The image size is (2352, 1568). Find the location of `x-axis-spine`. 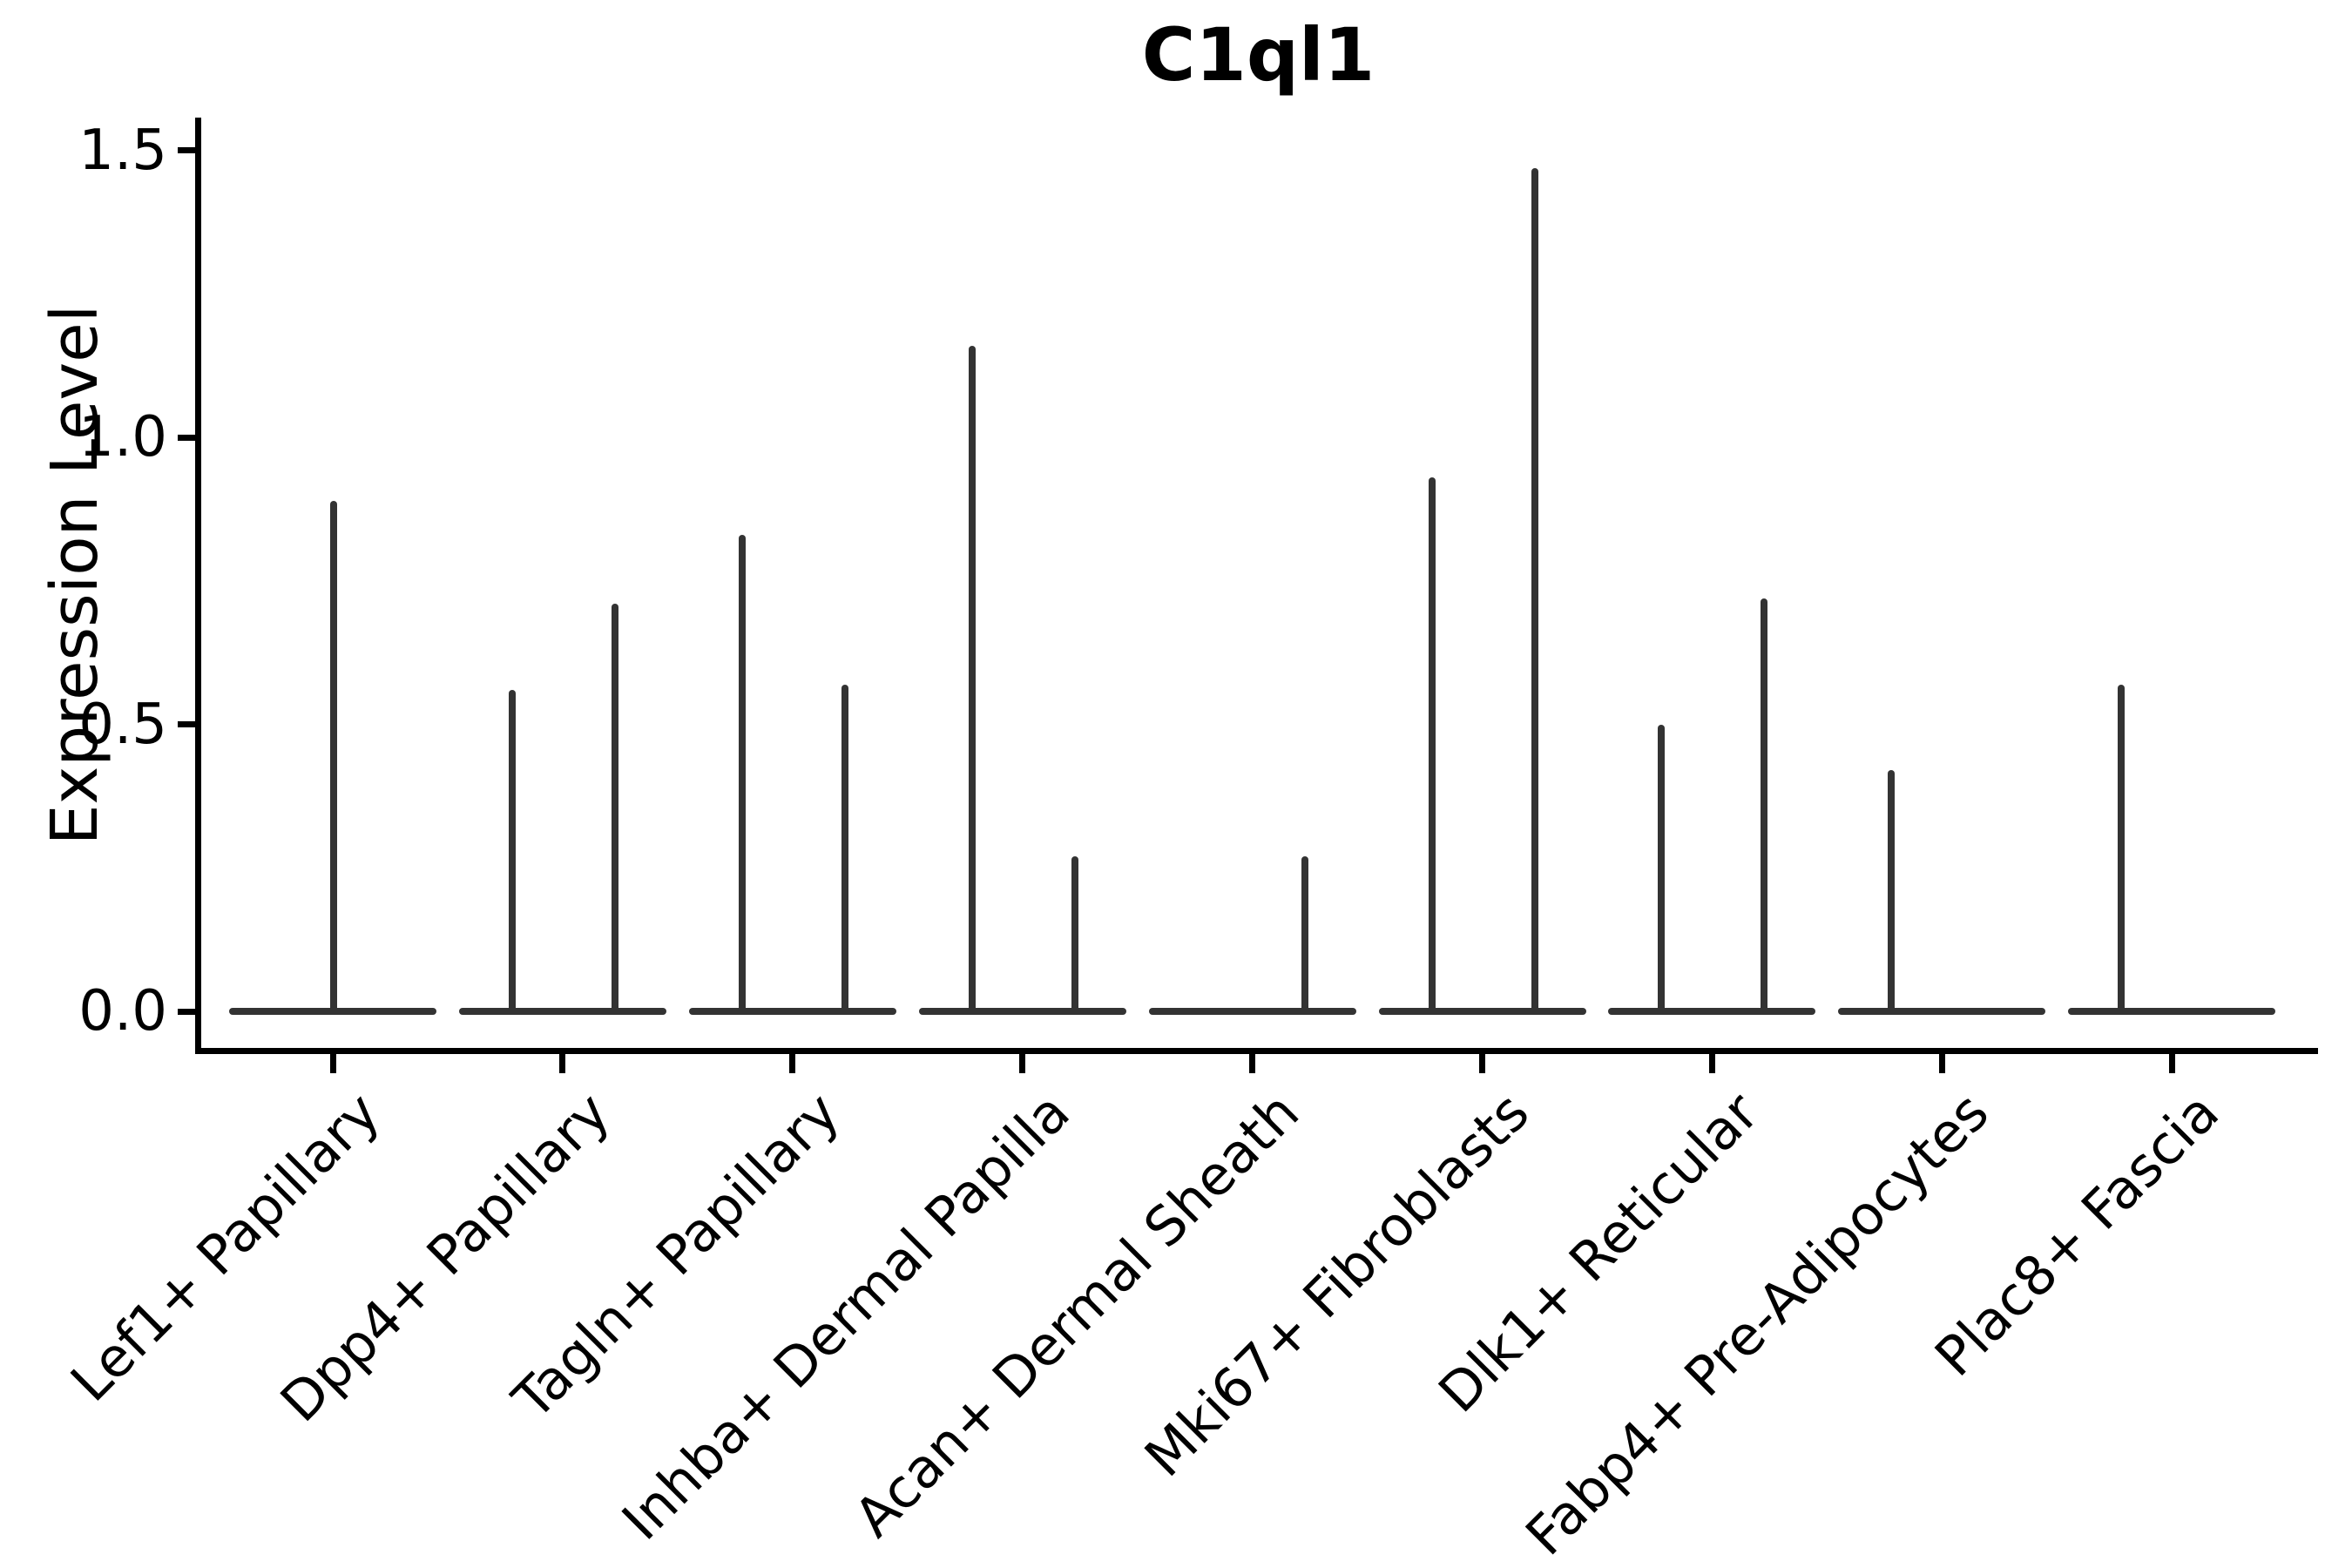

x-axis-spine is located at coordinates (1256, 1051).